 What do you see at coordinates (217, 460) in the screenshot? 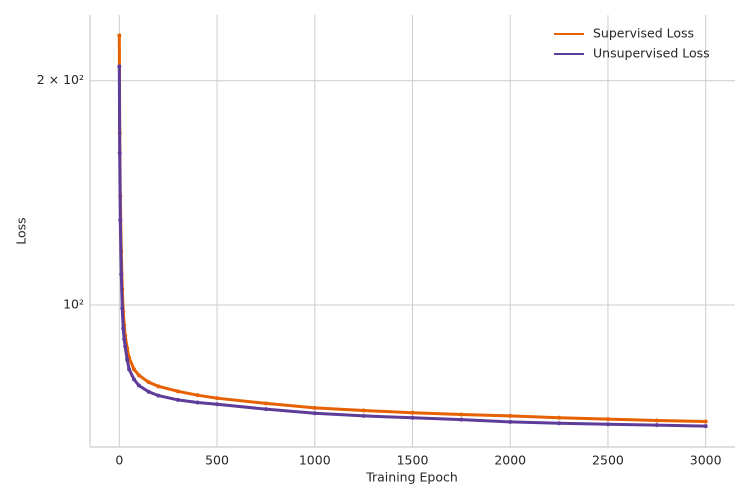
I see `x-tick-label: 500` at bounding box center [217, 460].